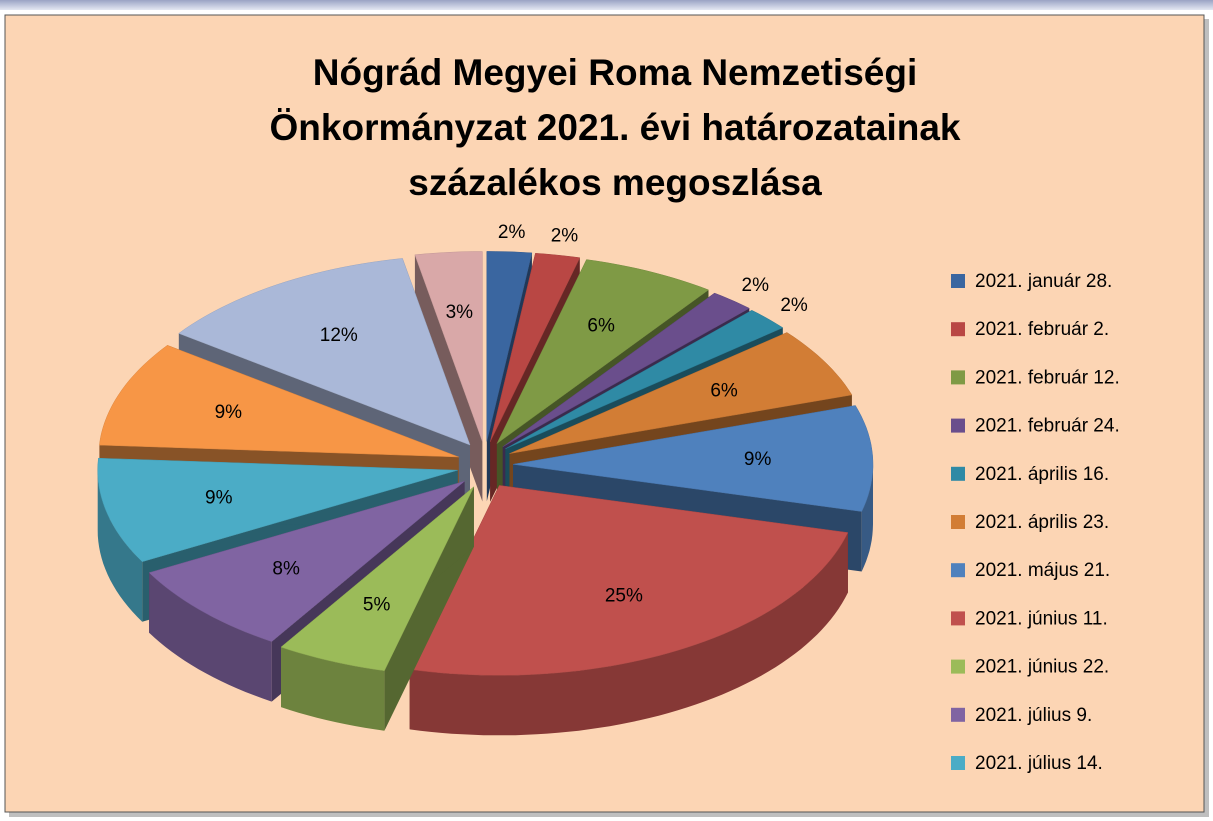 The width and height of the screenshot is (1213, 821). I want to click on legend-label: 2021. április 23., so click(1042, 522).